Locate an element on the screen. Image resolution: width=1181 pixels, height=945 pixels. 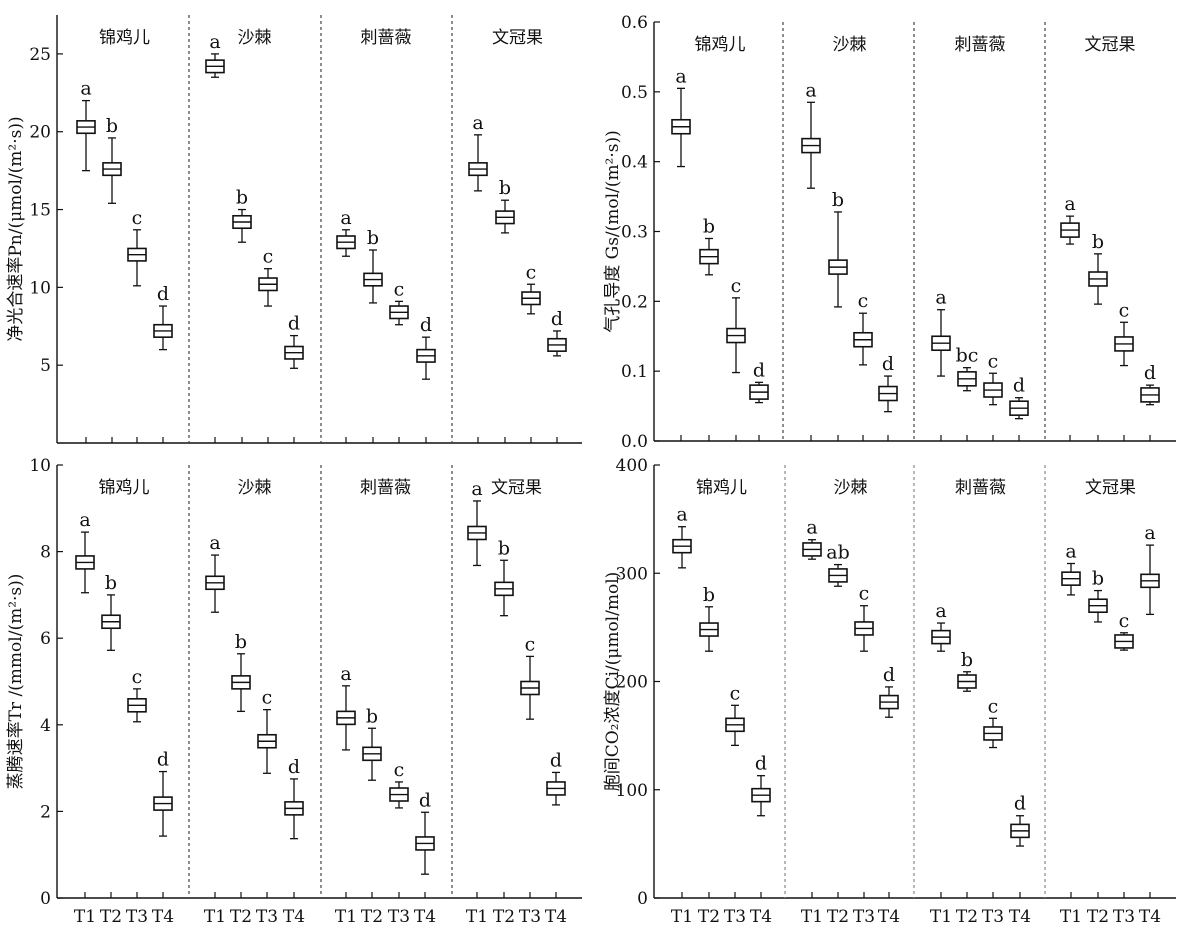
y-tick-label: 4 is located at coordinates (45, 726).